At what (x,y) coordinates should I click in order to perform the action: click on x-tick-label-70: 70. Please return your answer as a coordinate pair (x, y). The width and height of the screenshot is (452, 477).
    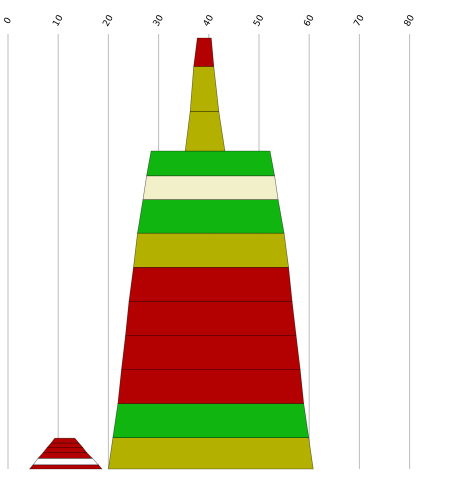
    Looking at the image, I should click on (359, 20).